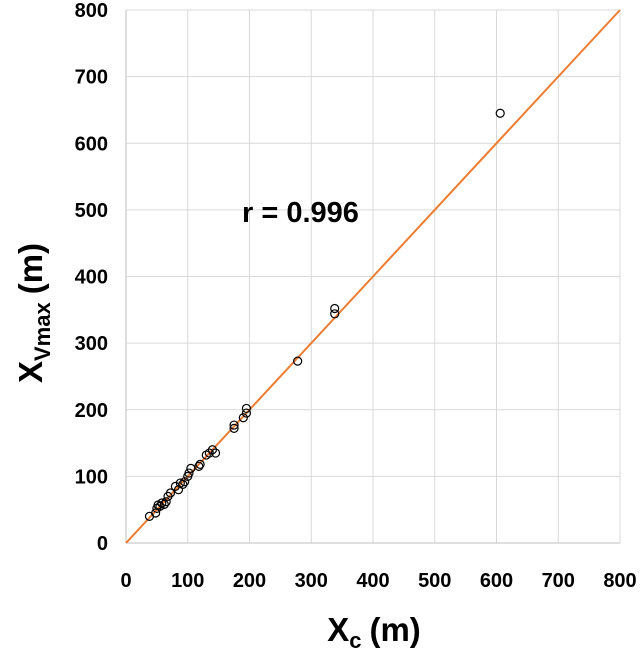 This screenshot has height=654, width=642. I want to click on x-axis-title-subscript: c, so click(355, 640).